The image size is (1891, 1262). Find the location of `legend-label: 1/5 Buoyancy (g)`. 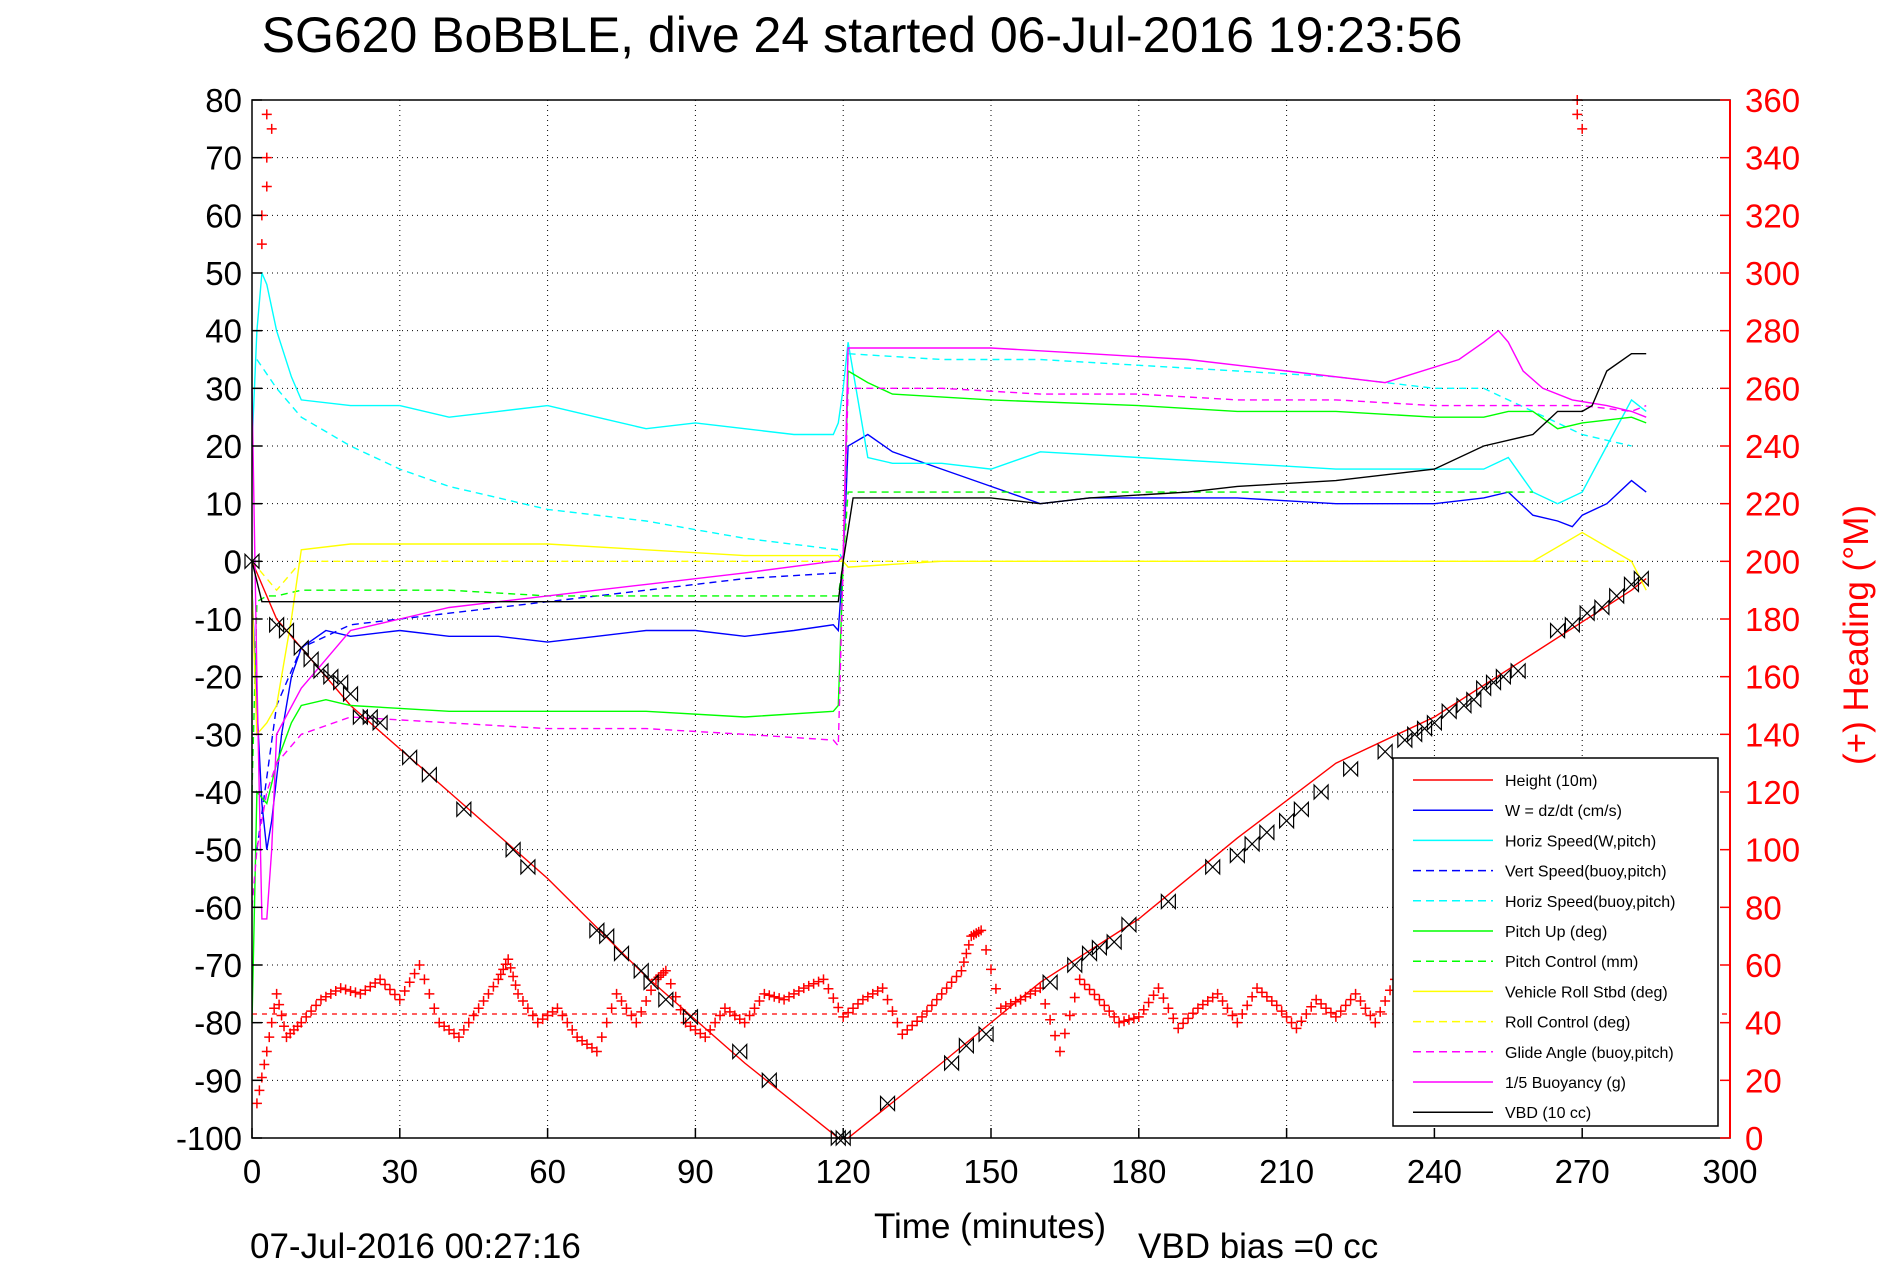

legend-label: 1/5 Buoyancy (g) is located at coordinates (1565, 1083).